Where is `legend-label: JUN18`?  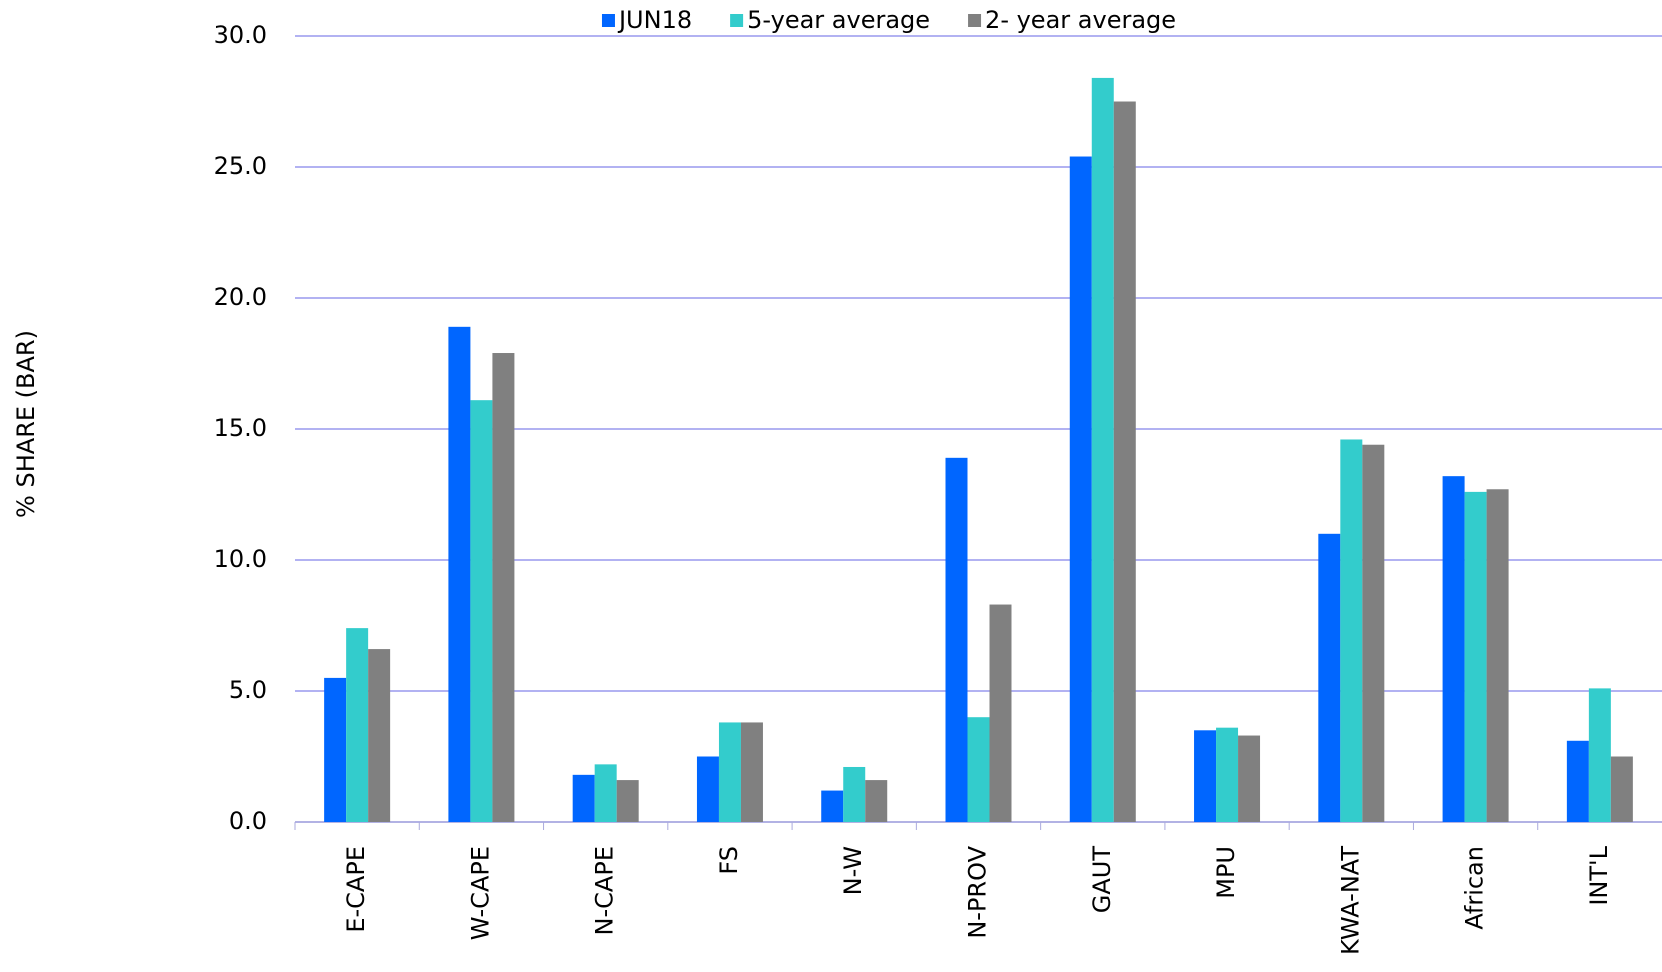 legend-label: JUN18 is located at coordinates (654, 20).